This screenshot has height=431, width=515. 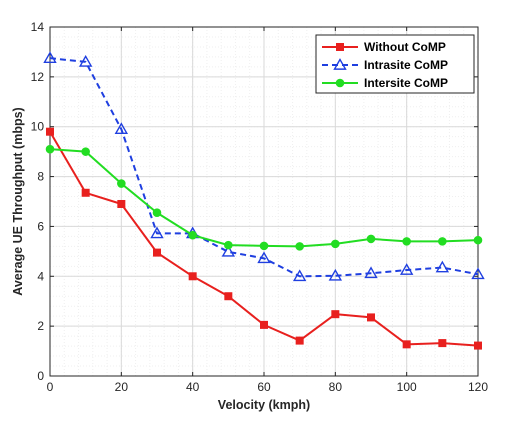 I want to click on legend-label-without-comp: Without CoMP, so click(x=405, y=47).